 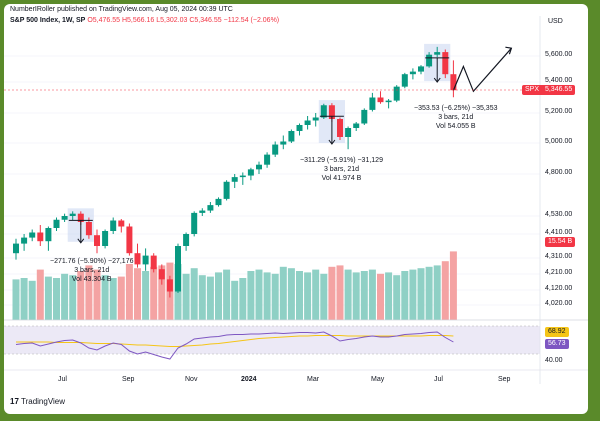 I want to click on projection-path, so click(x=482, y=69).